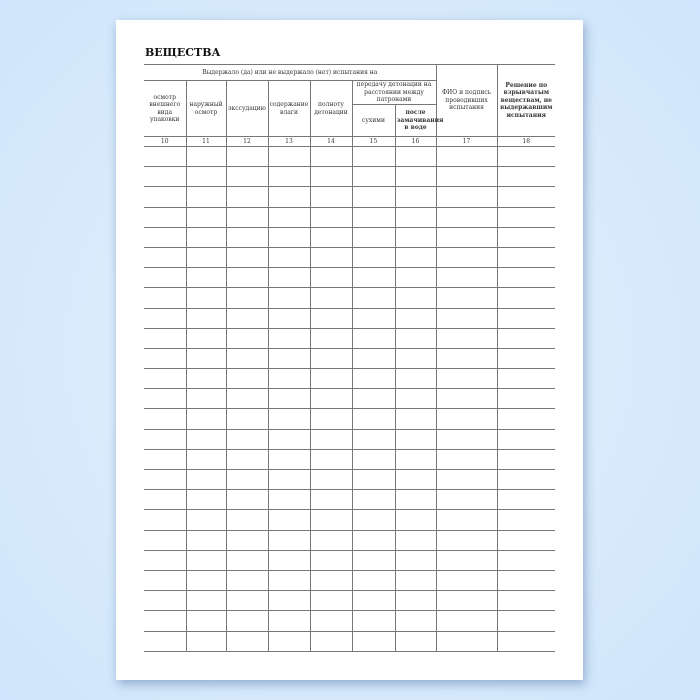 The width and height of the screenshot is (700, 700). Describe the element at coordinates (373, 120) in the screenshot. I see `header-col-15: сухими` at that location.